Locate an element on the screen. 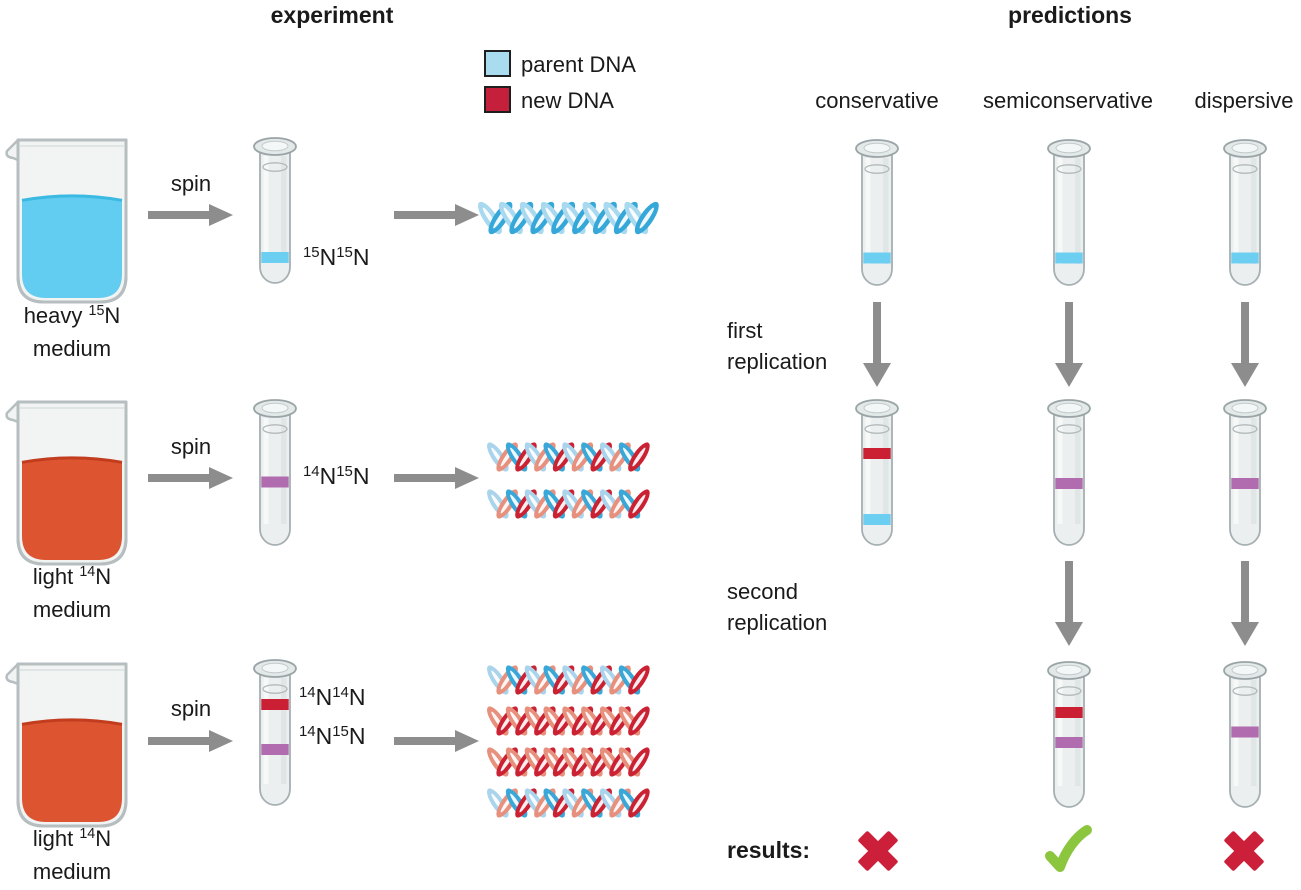  result-cross-dispersive-icon is located at coordinates (1244, 851).